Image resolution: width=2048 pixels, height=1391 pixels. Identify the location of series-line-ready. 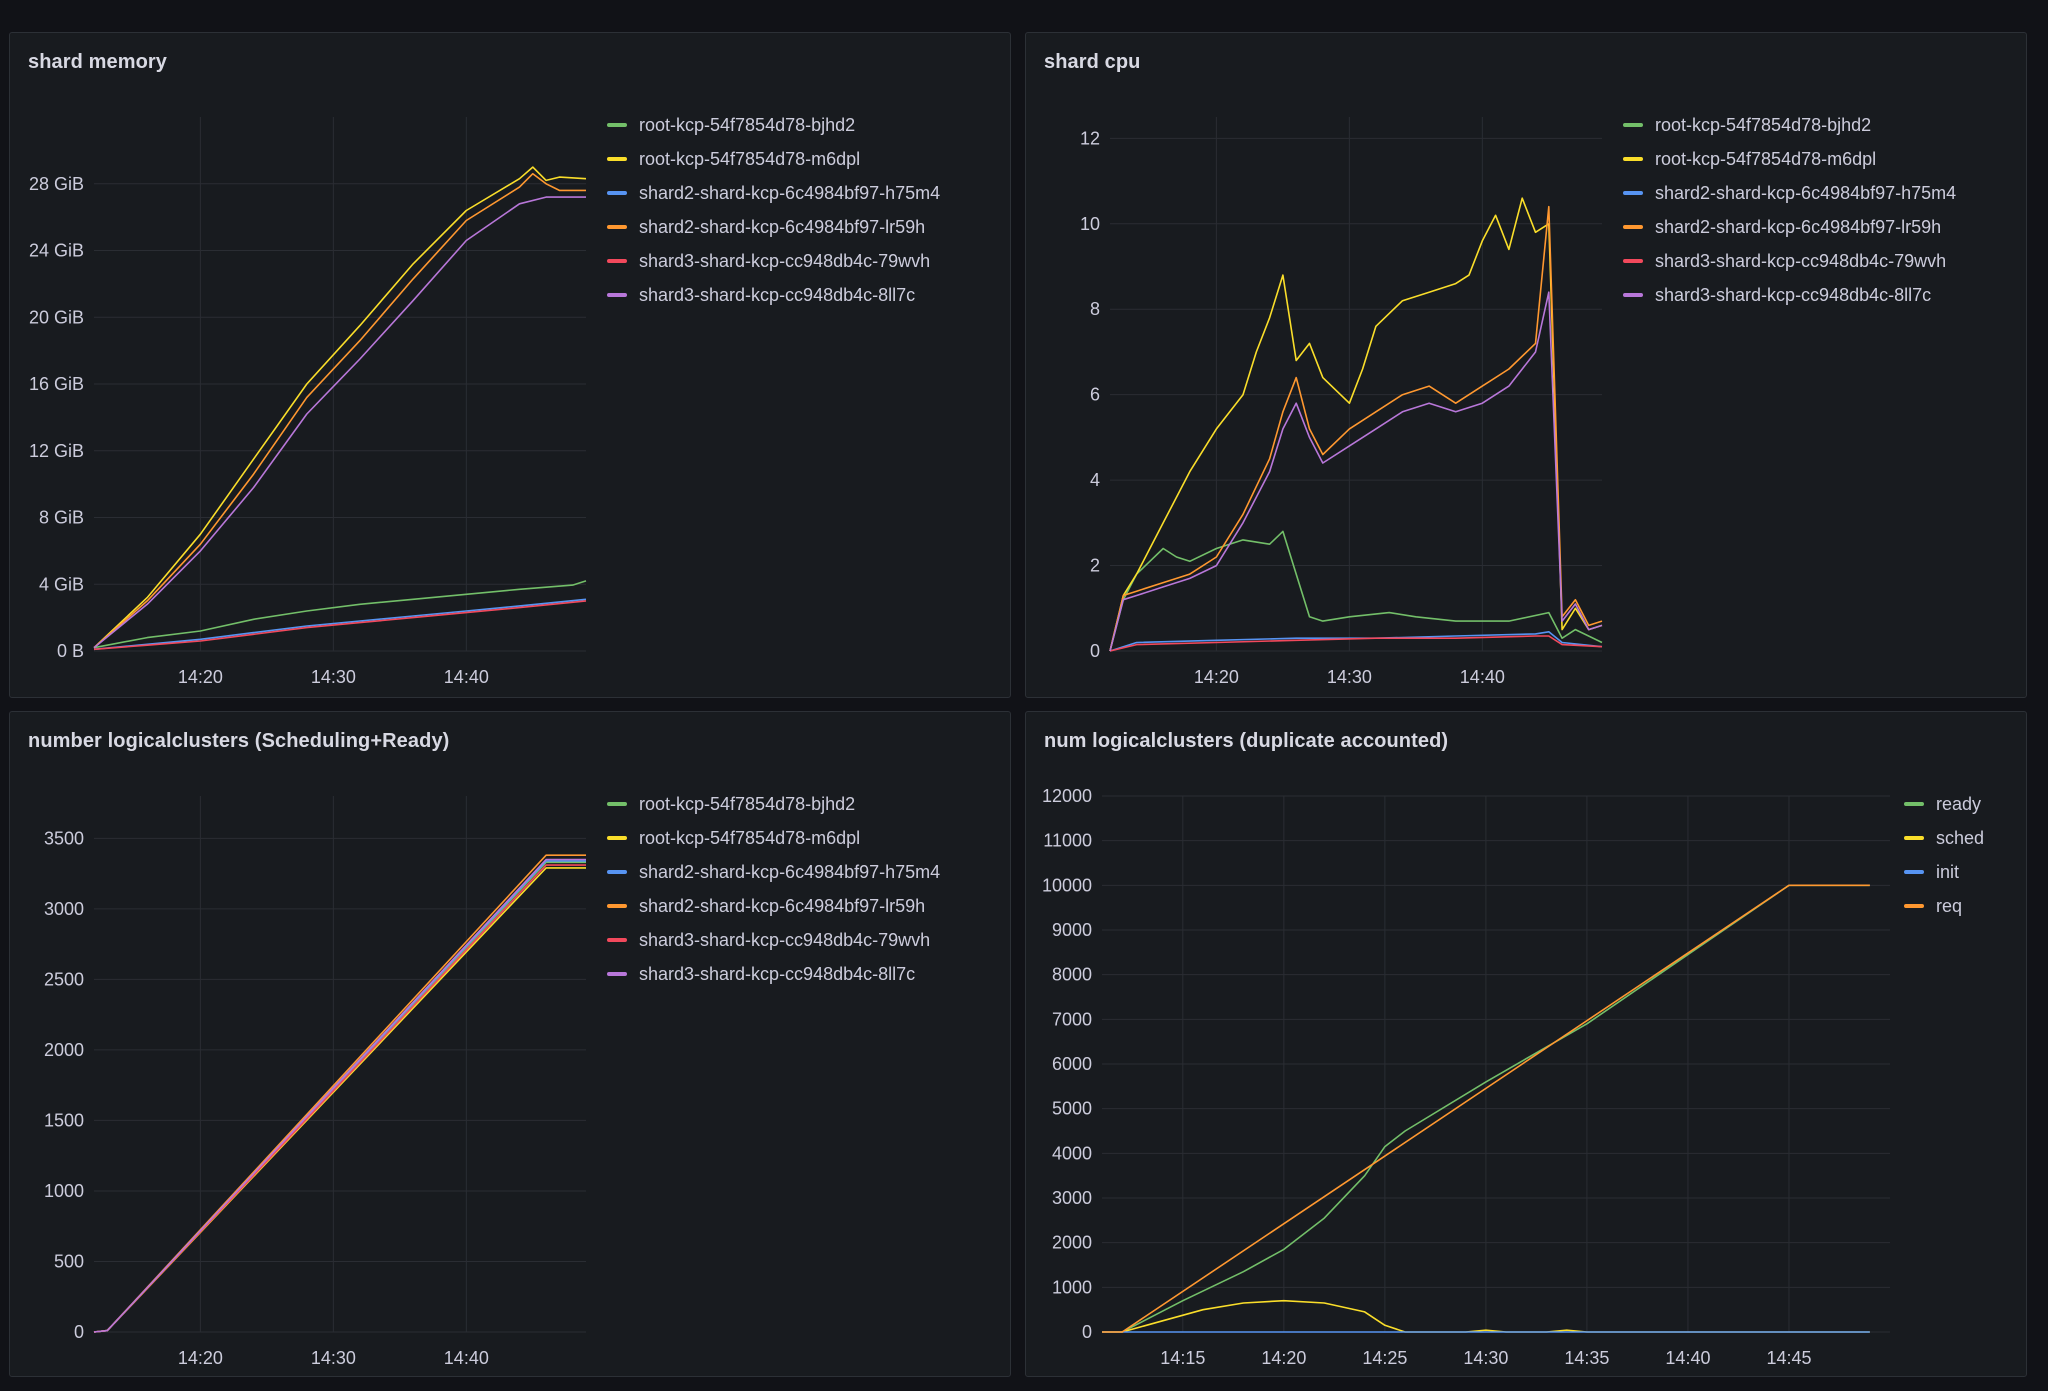
(1486, 1108).